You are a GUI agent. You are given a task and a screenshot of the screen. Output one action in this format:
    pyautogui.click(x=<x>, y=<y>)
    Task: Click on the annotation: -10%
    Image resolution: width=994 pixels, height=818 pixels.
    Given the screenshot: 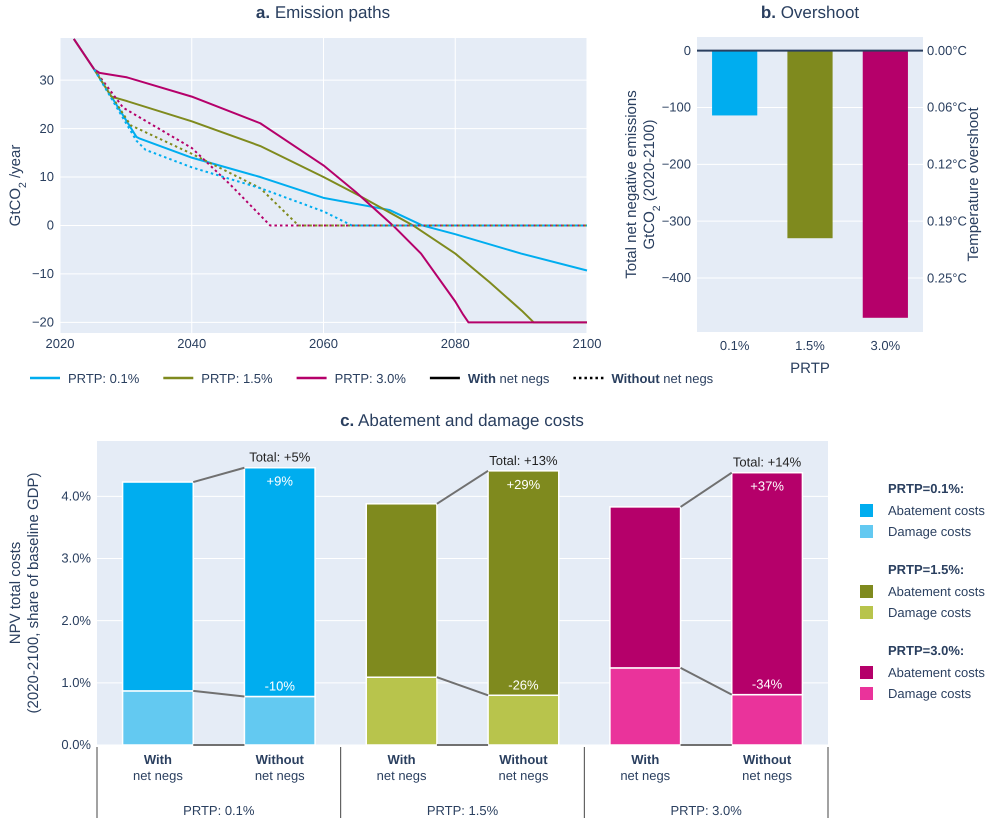 What is the action you would take?
    pyautogui.click(x=280, y=686)
    